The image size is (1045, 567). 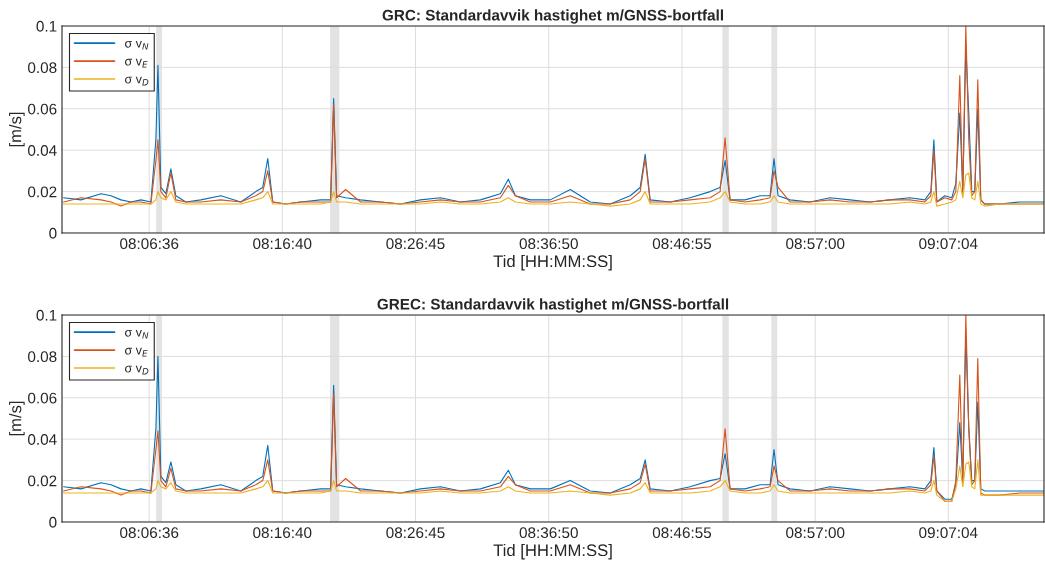 I want to click on chart-title: GRC: Standardavvik hastighet m/GNSS-bortfall, so click(x=552, y=16).